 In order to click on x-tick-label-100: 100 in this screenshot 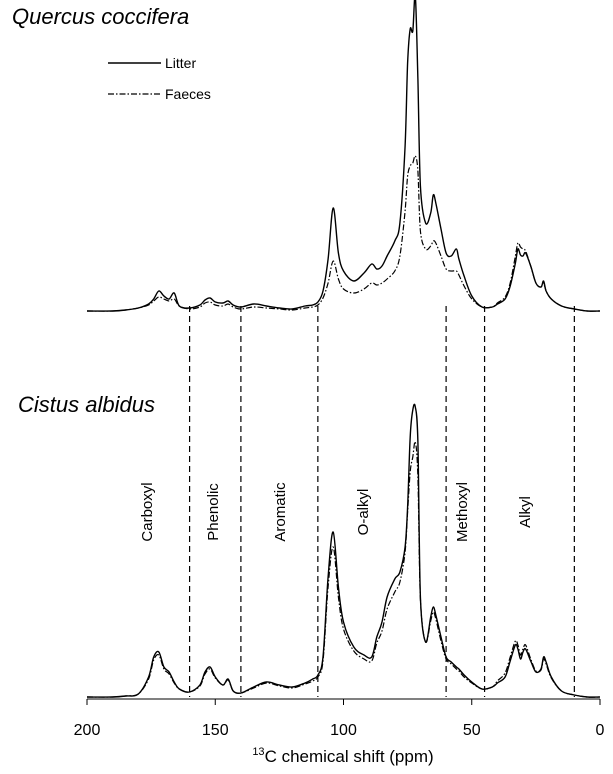, I will do `click(343, 730)`.